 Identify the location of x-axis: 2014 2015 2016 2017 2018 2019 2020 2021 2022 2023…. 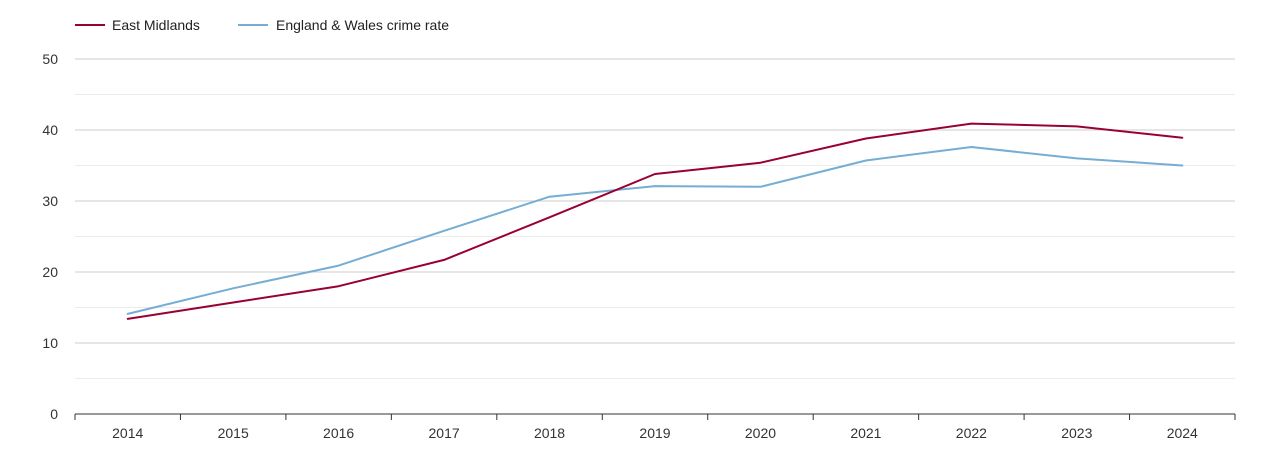
(655, 427).